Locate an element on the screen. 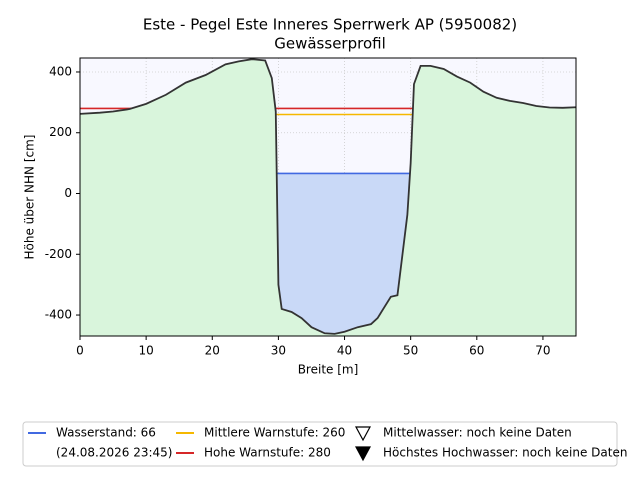  legend-timestamp: (24.08.2026 23:45) is located at coordinates (114, 453).